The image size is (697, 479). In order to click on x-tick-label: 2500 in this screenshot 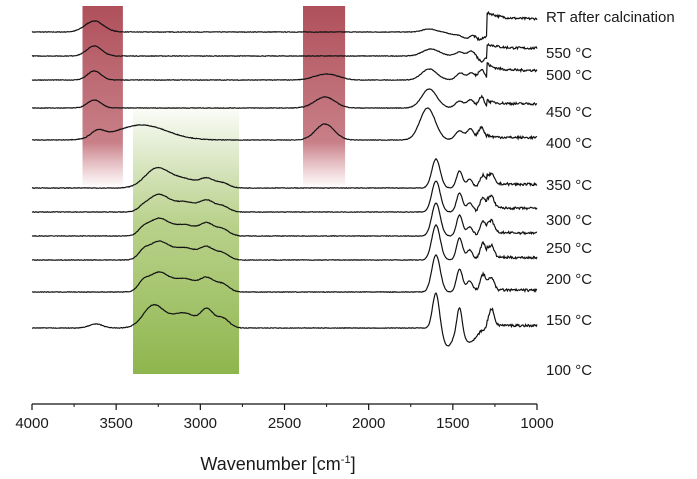, I will do `click(284, 423)`.